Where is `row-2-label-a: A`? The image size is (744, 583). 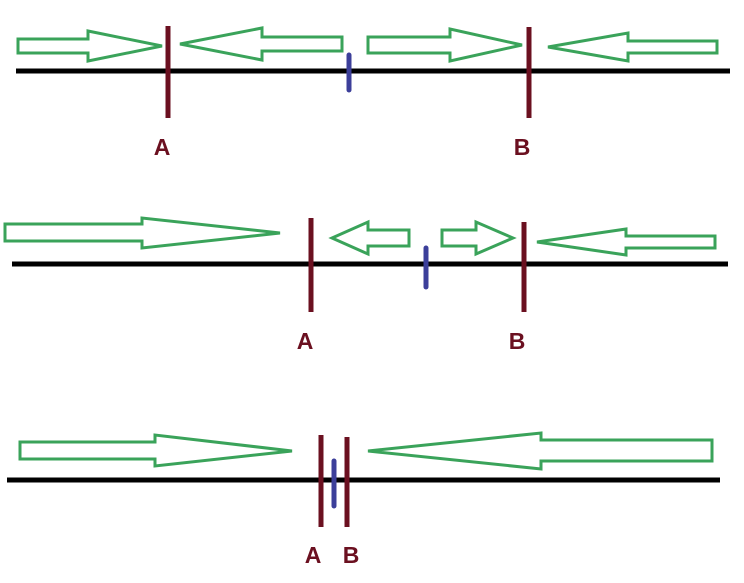
row-2-label-a: A is located at coordinates (305, 341).